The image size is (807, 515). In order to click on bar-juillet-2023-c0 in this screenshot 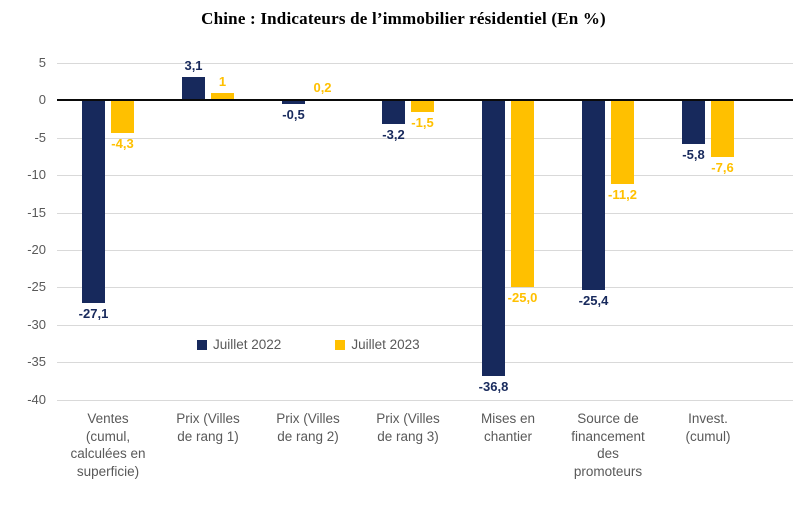, I will do `click(122, 116)`.